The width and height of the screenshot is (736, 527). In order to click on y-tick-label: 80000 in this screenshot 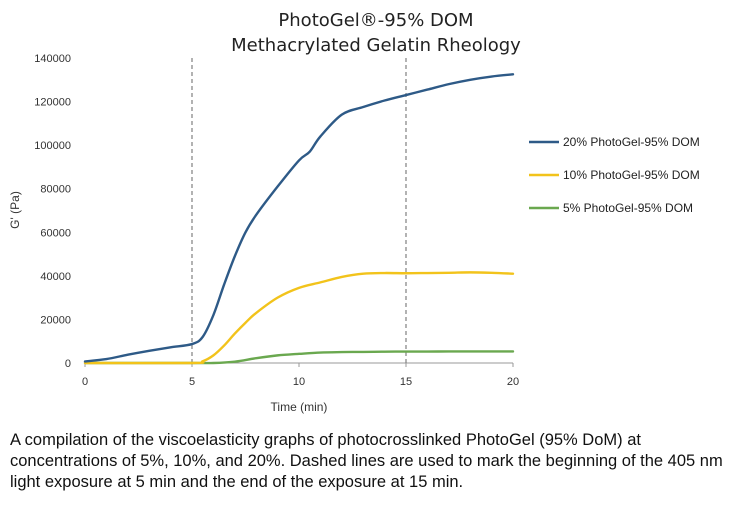, I will do `click(55, 190)`.